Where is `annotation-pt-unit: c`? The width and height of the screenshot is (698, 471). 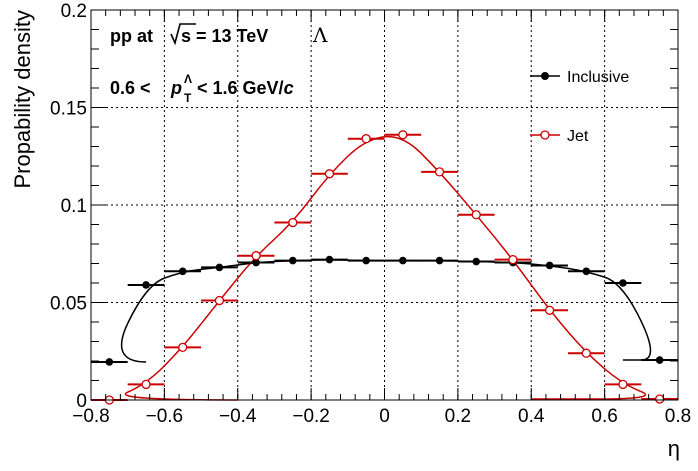
annotation-pt-unit: c is located at coordinates (289, 88).